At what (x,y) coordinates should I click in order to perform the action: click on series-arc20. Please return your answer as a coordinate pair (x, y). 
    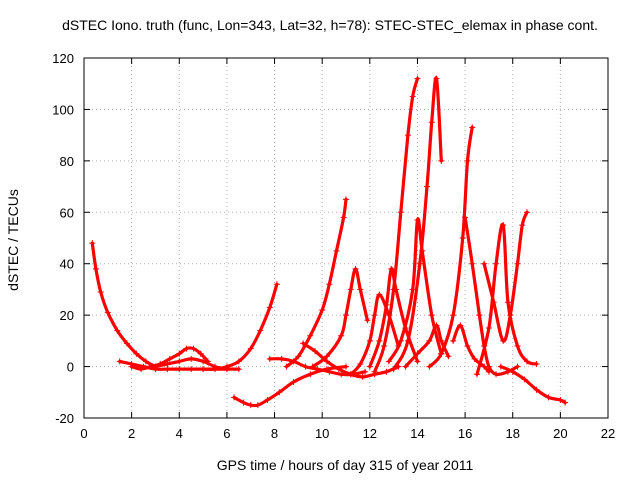
    Looking at the image, I should click on (507, 300).